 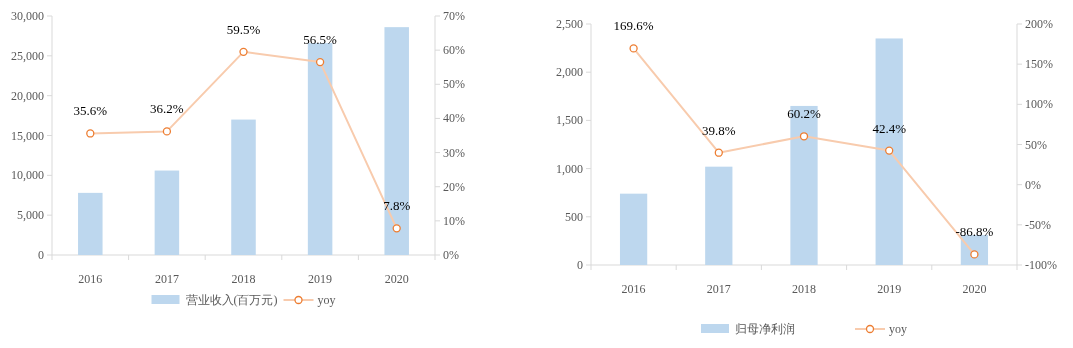 What do you see at coordinates (569, 24) in the screenshot?
I see `y-tick-label: 2,500` at bounding box center [569, 24].